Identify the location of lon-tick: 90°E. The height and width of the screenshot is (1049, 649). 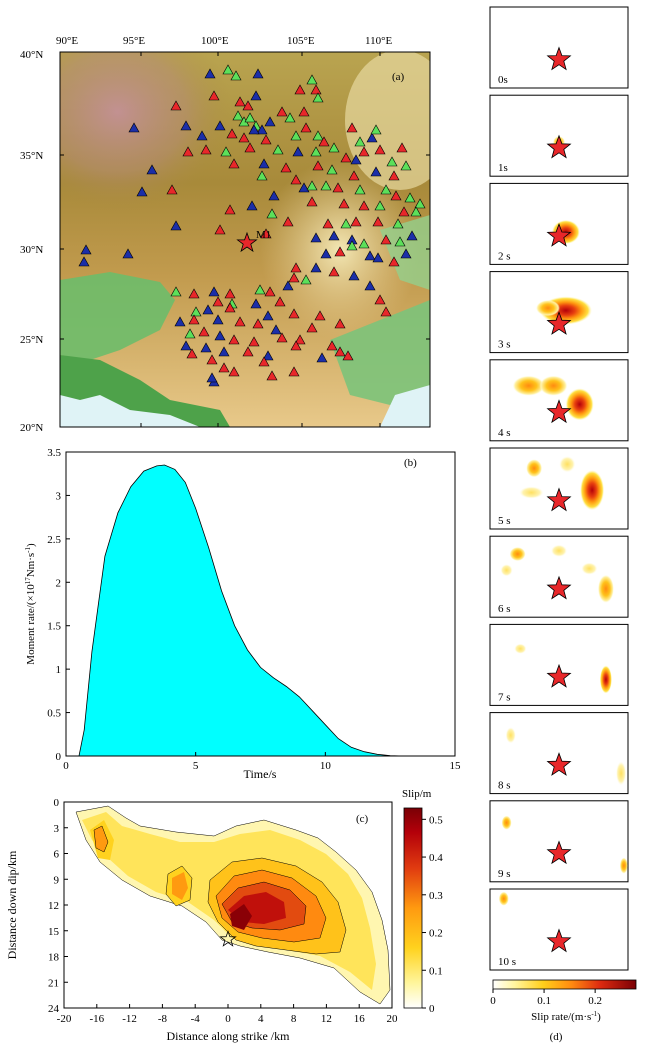
(67, 41).